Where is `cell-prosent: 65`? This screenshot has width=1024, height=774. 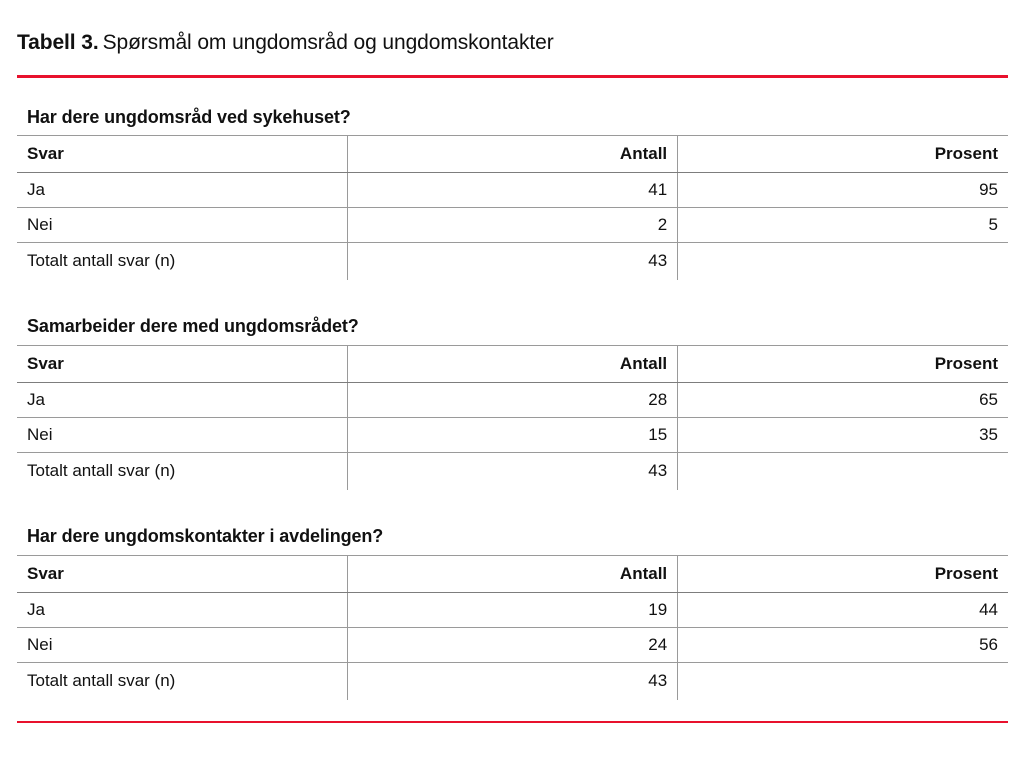
cell-prosent: 65 is located at coordinates (842, 400).